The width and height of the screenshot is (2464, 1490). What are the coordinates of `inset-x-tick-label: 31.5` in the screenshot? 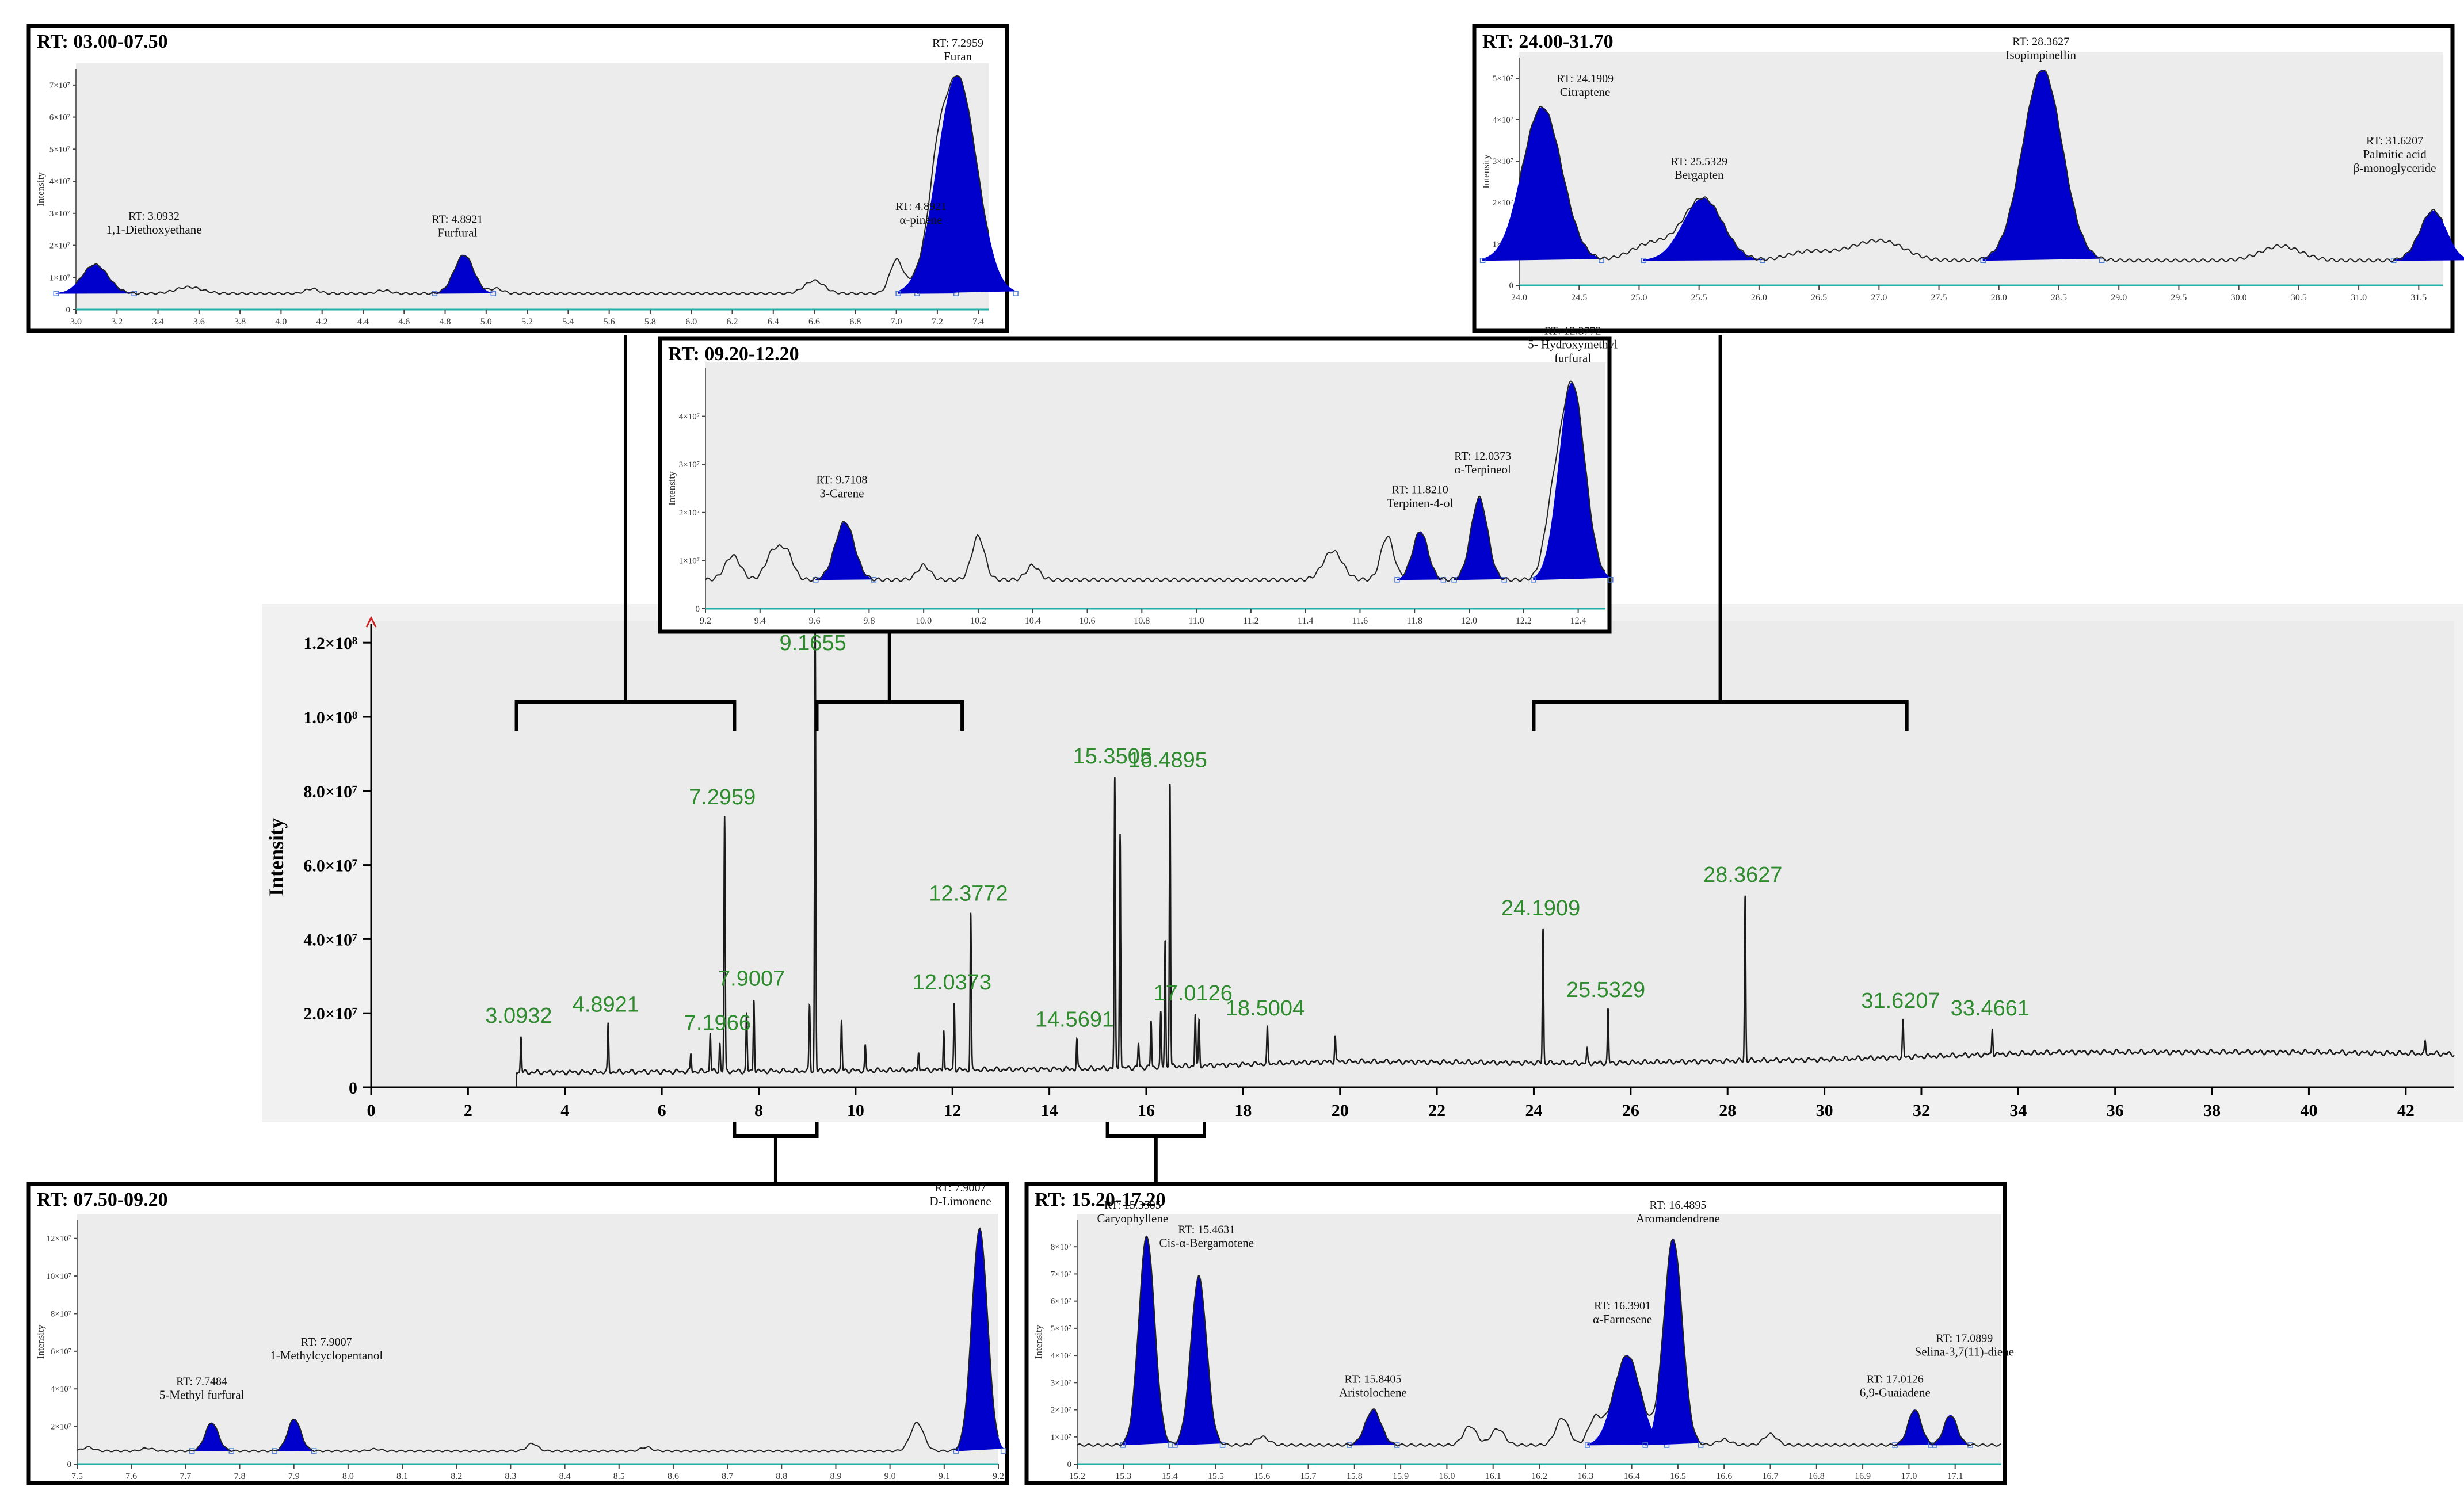 It's located at (2418, 298).